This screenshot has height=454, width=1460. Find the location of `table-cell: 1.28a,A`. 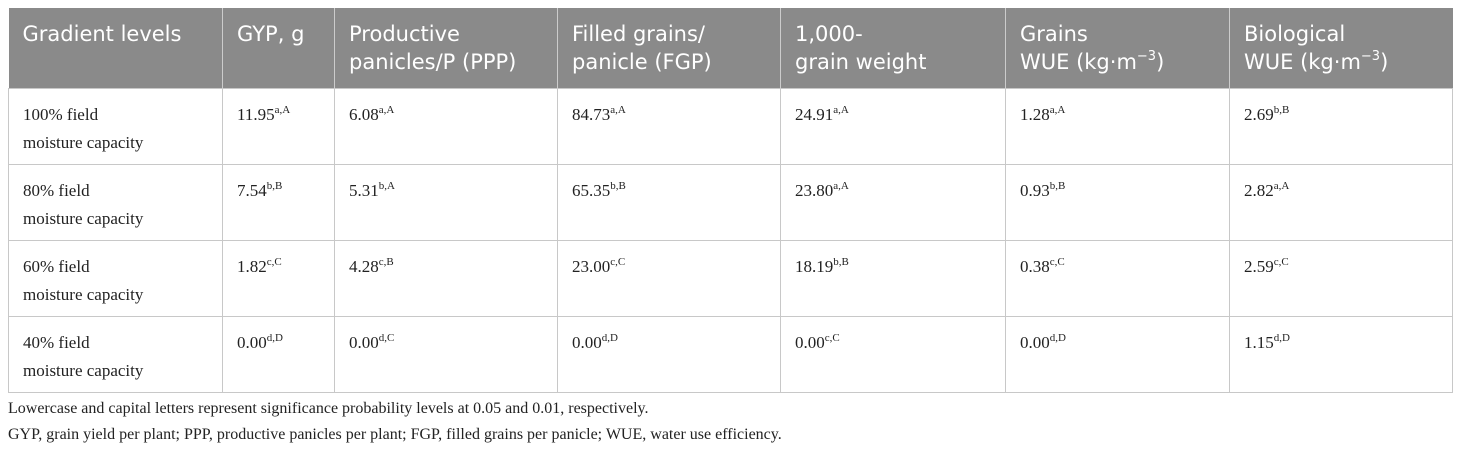

table-cell: 1.28a,A is located at coordinates (1117, 126).